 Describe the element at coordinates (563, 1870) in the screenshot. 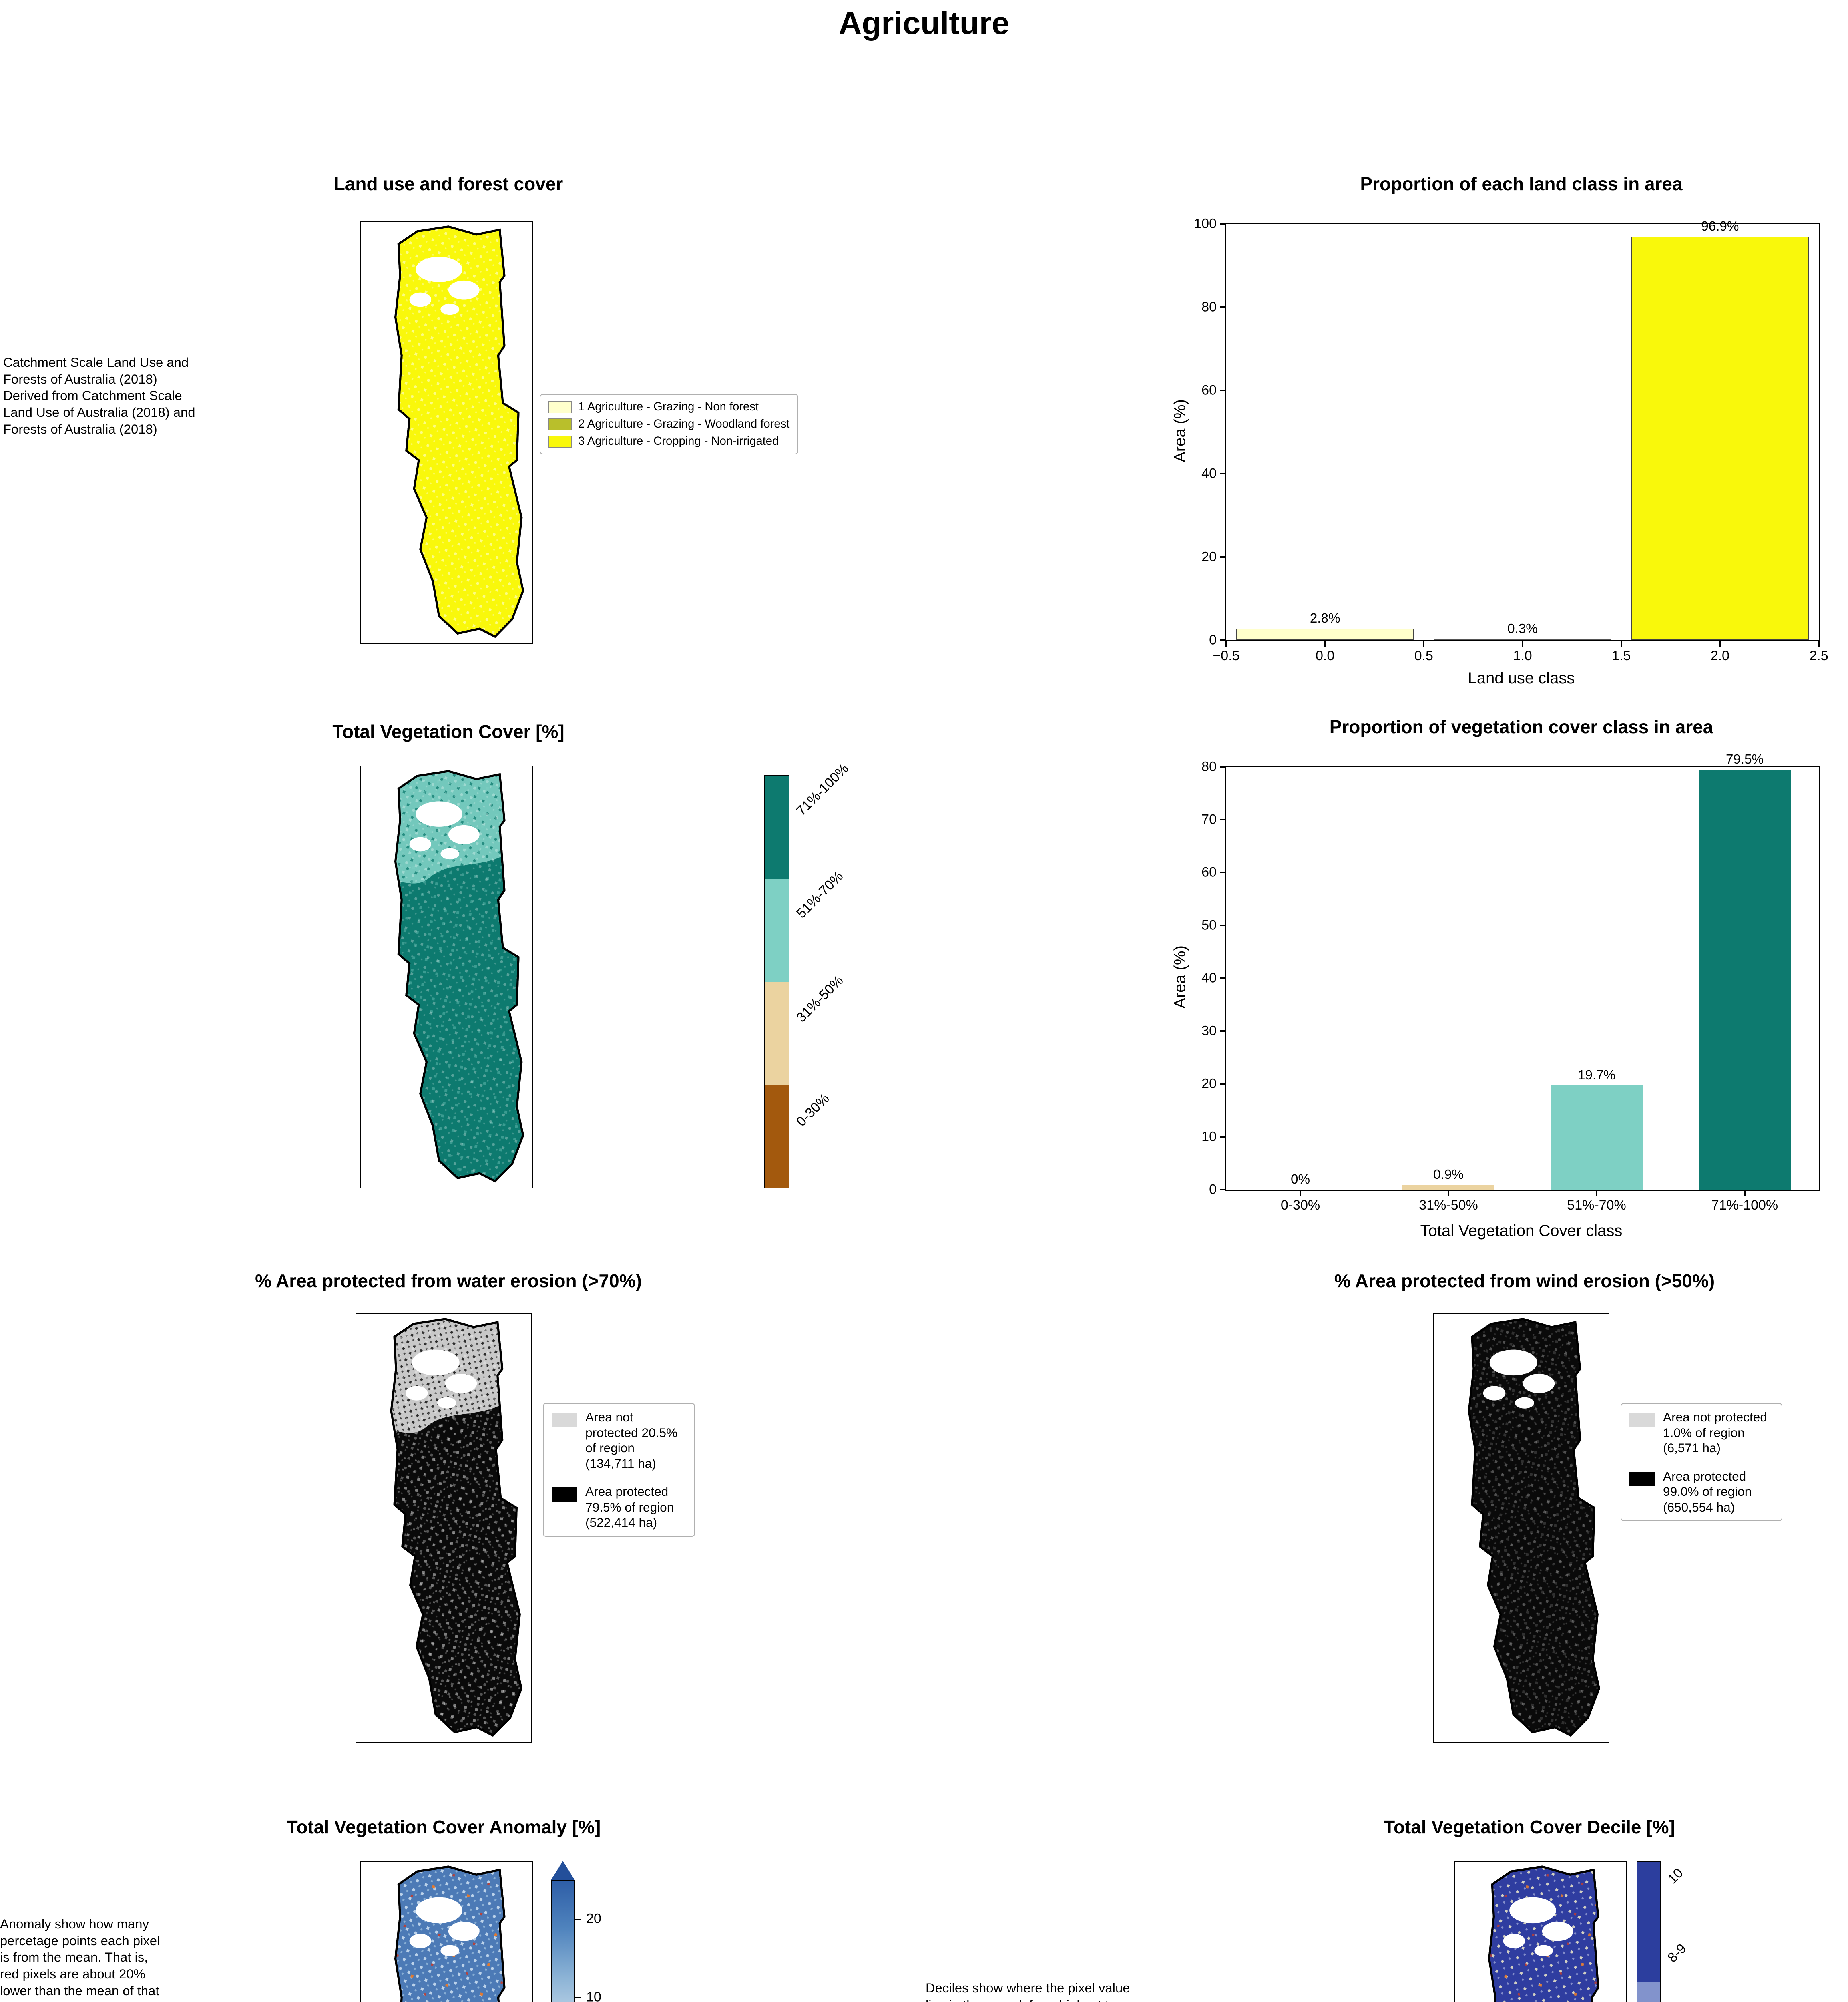

I see `colorbar-extend-arrow-up` at that location.